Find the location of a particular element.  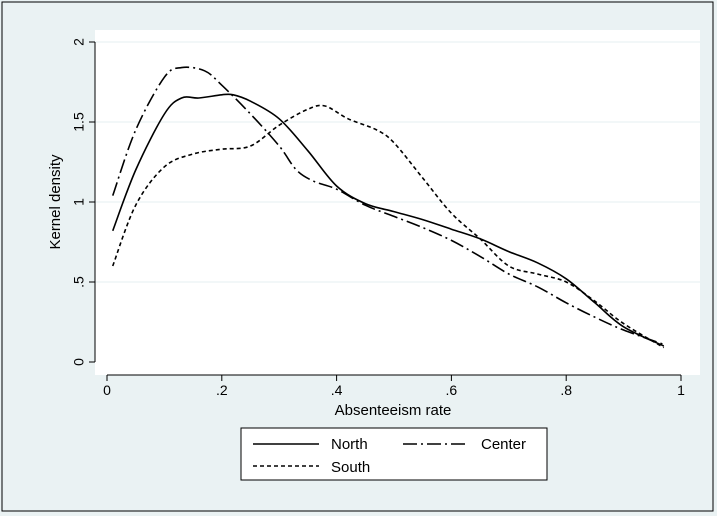

x-tick-label-2: .4 is located at coordinates (337, 390).